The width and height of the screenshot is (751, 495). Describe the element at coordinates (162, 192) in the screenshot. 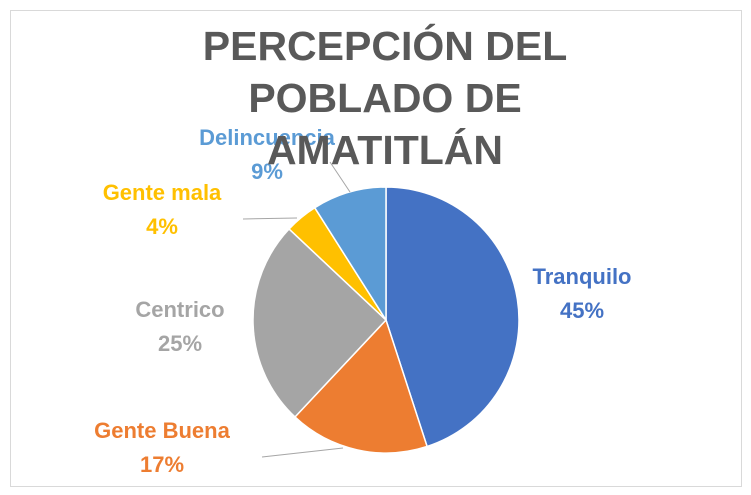

I see `data-label-name: Gente mala` at that location.